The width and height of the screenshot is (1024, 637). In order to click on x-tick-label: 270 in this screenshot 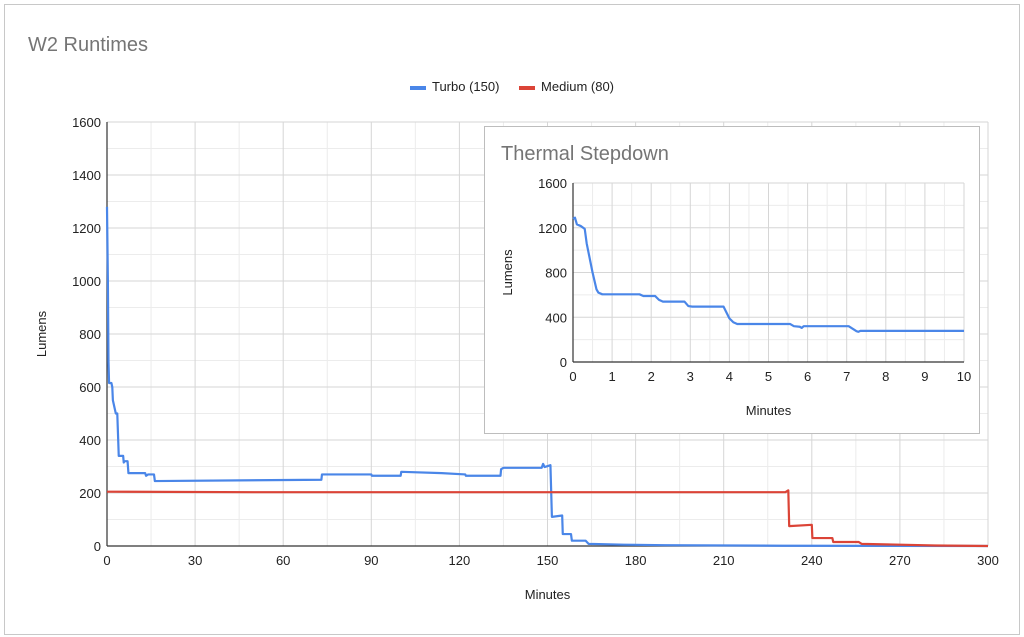, I will do `click(900, 560)`.